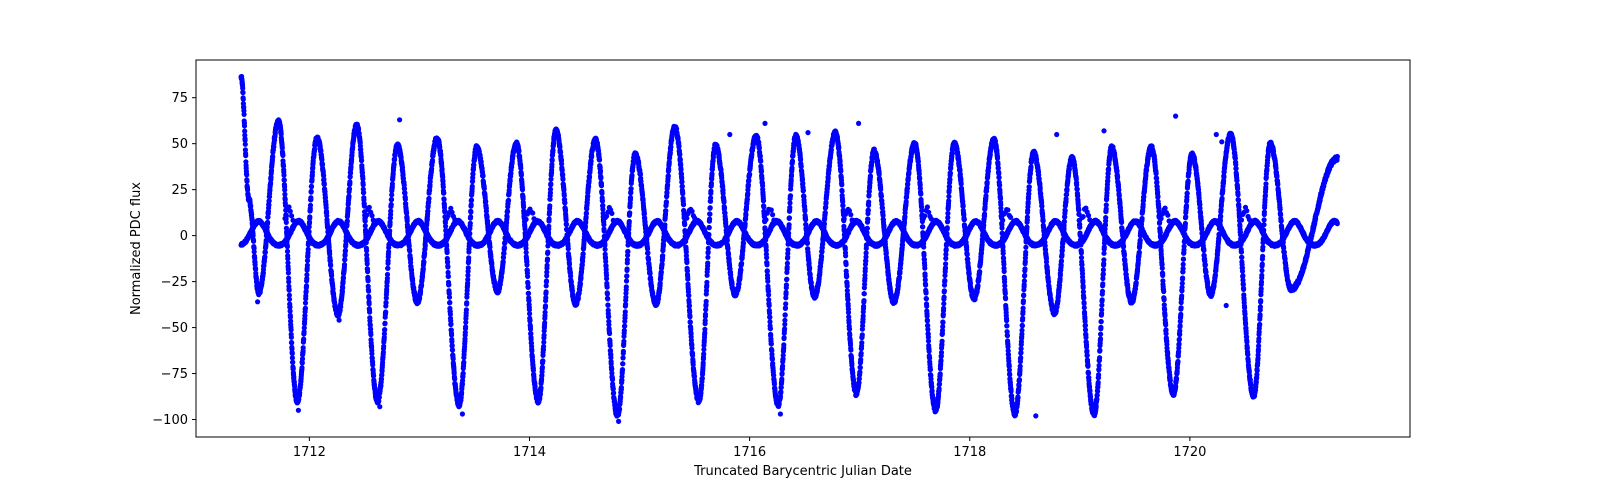 The width and height of the screenshot is (1600, 500). I want to click on x-tick-label: 1712, so click(309, 452).